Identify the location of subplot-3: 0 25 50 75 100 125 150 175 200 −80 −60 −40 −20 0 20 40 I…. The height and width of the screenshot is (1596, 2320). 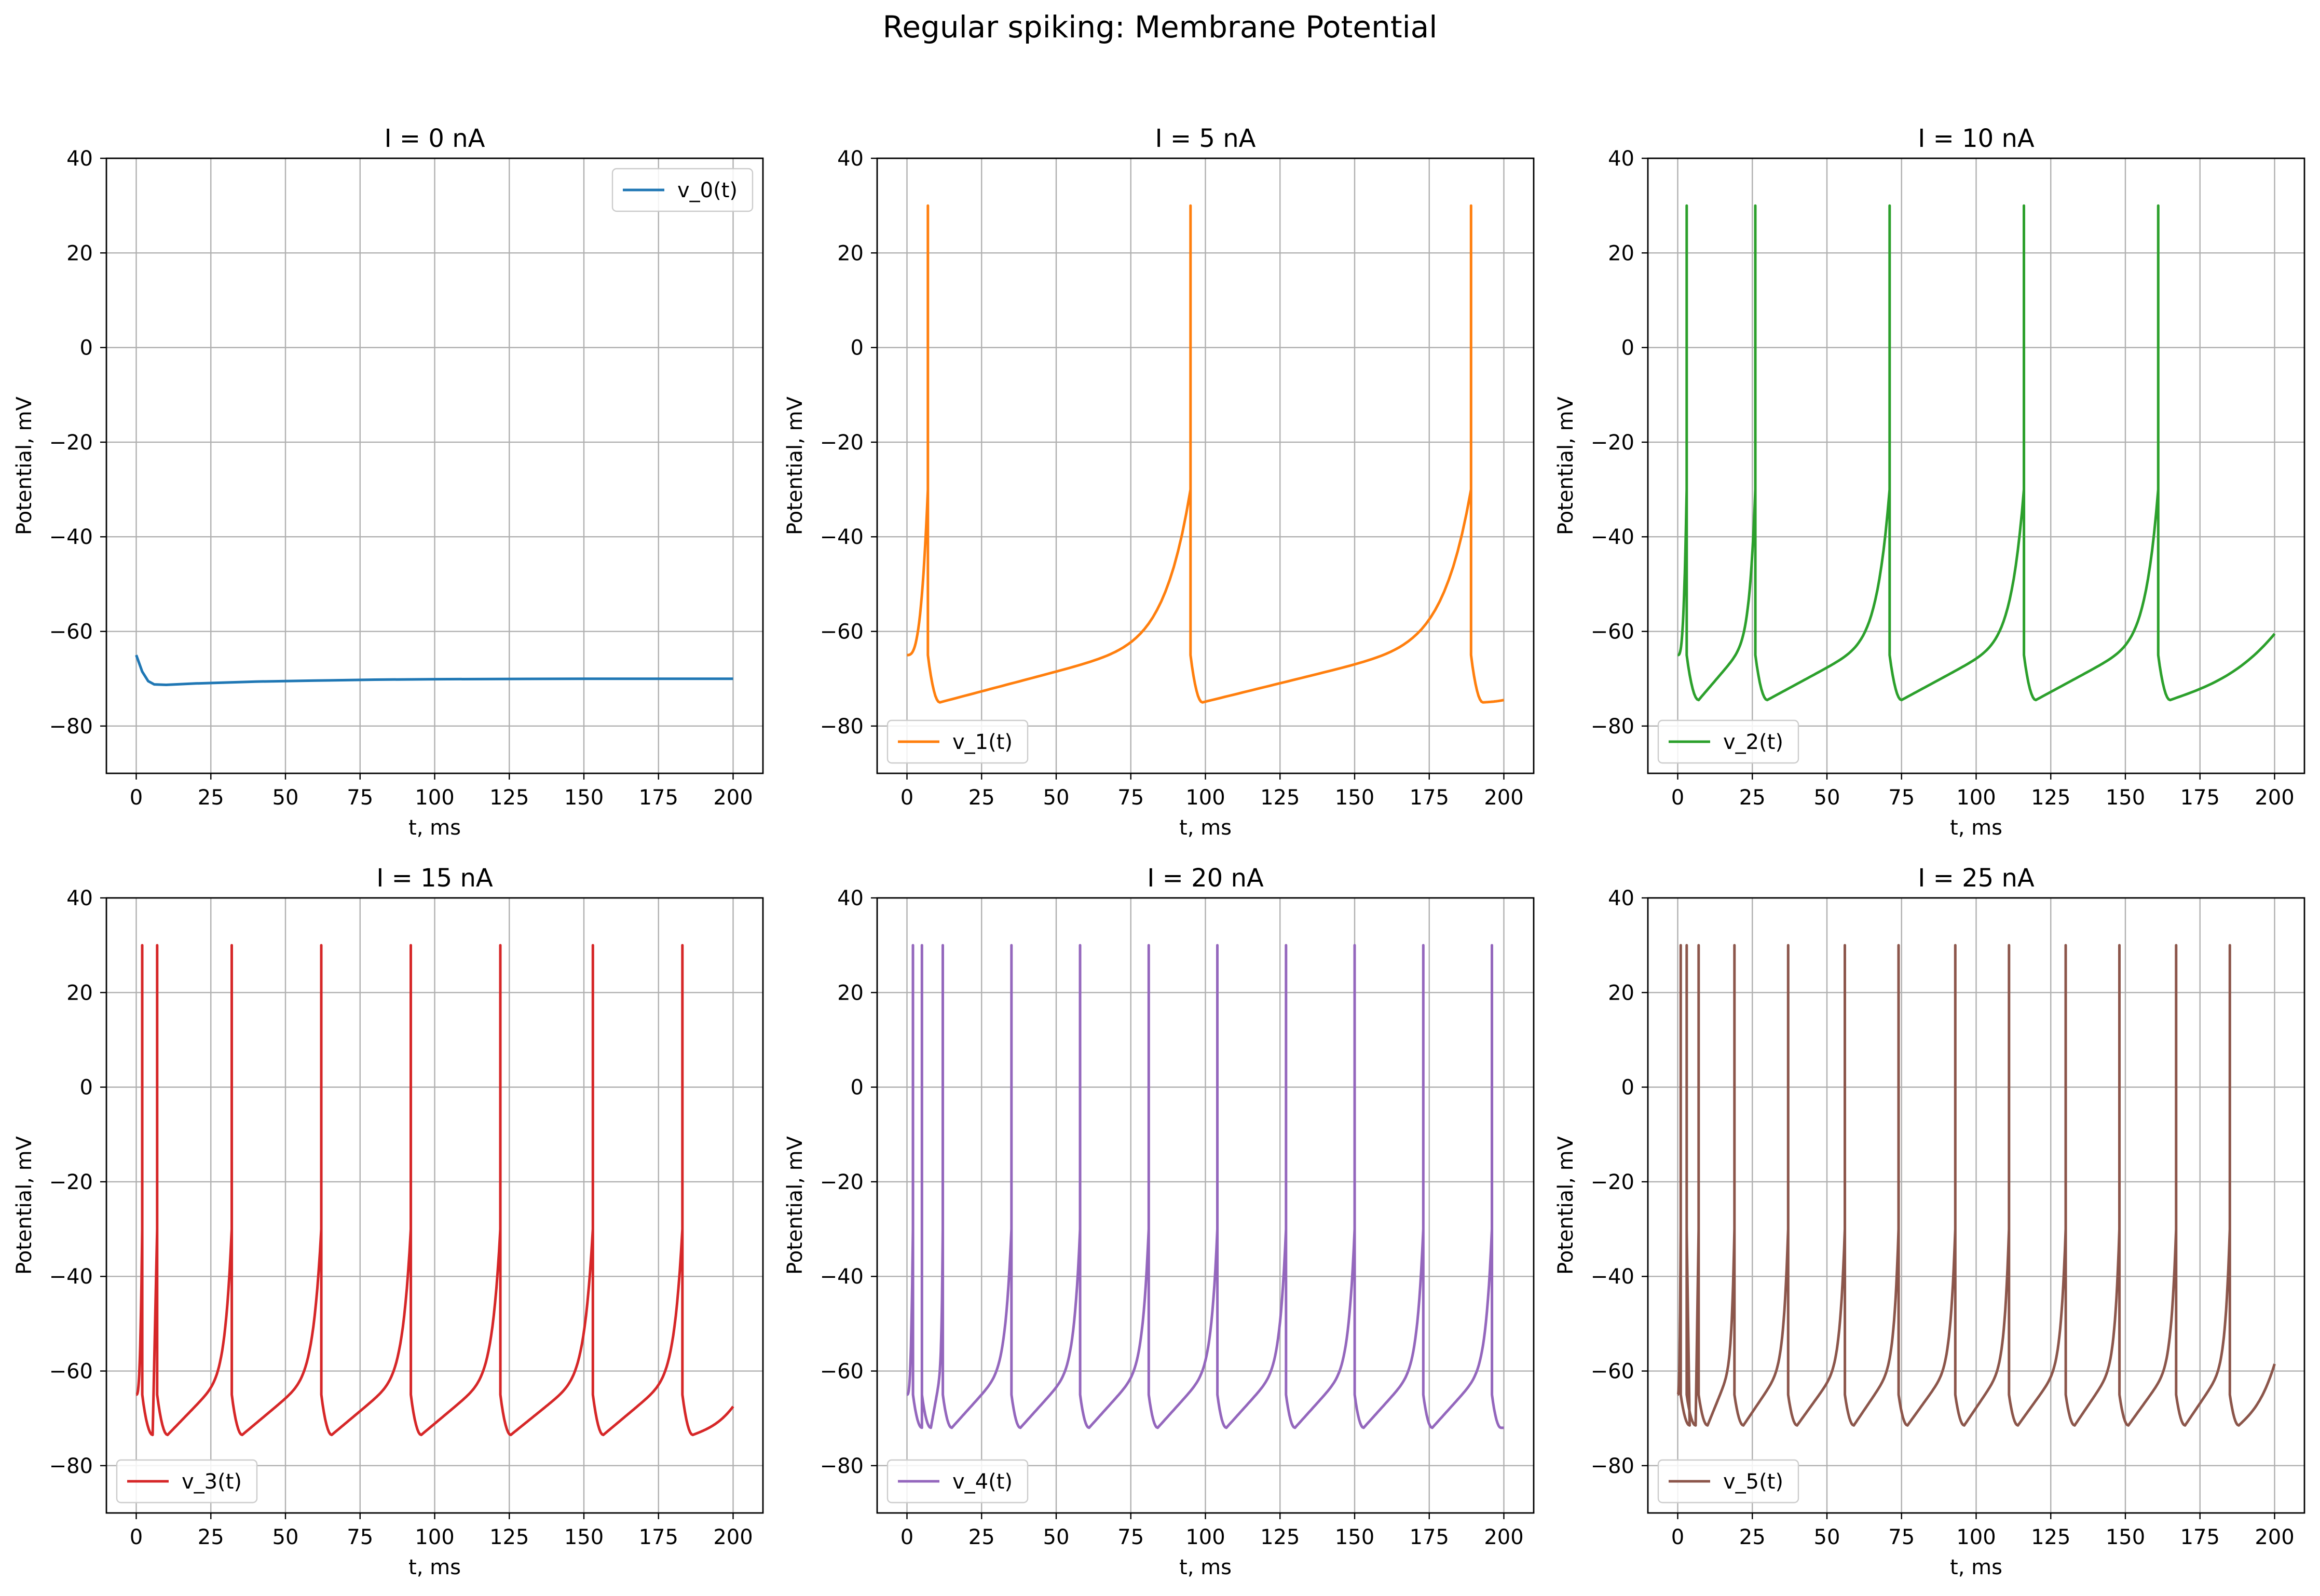
(1929, 482).